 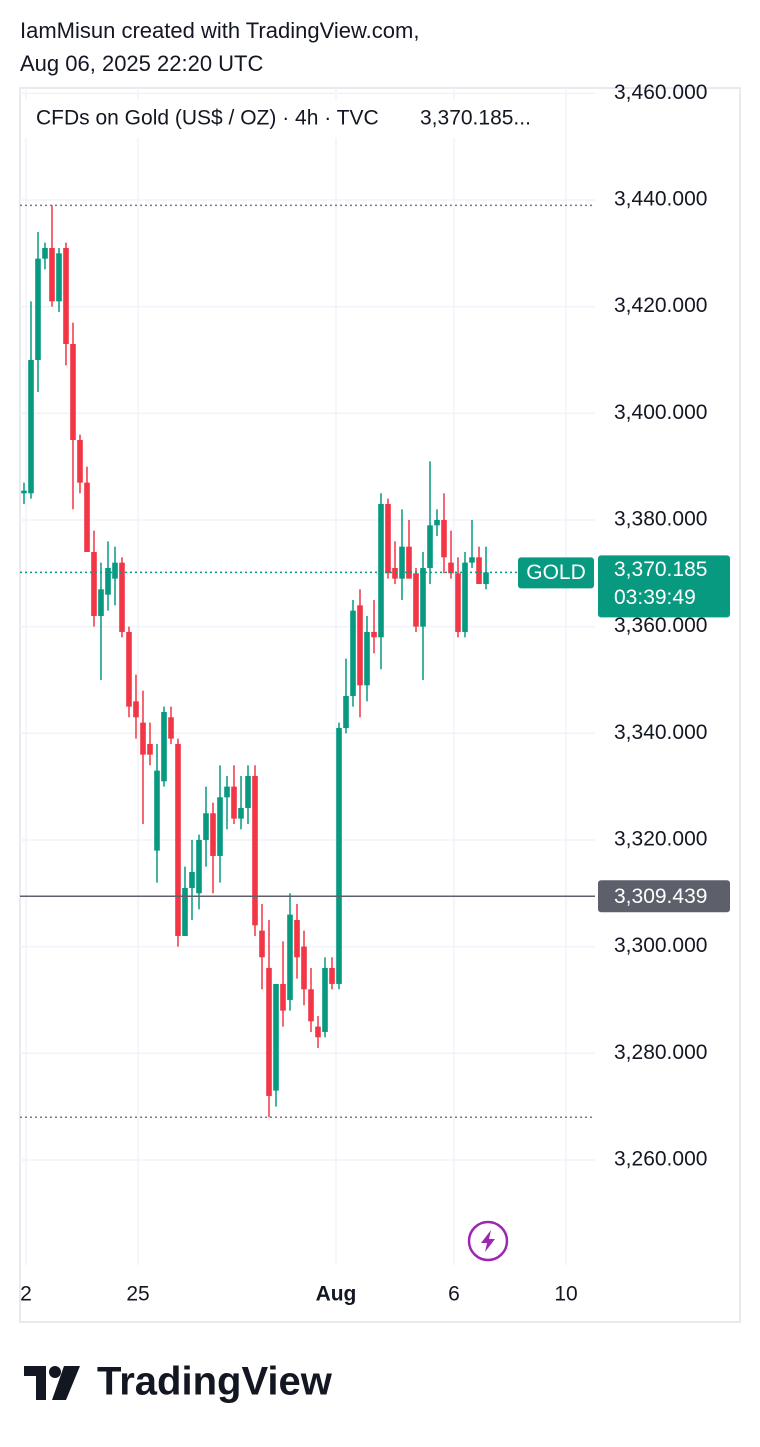 What do you see at coordinates (207, 118) in the screenshot?
I see `chart-title: CFDs on Gold (US$ / OZ) · 4h · TVC` at bounding box center [207, 118].